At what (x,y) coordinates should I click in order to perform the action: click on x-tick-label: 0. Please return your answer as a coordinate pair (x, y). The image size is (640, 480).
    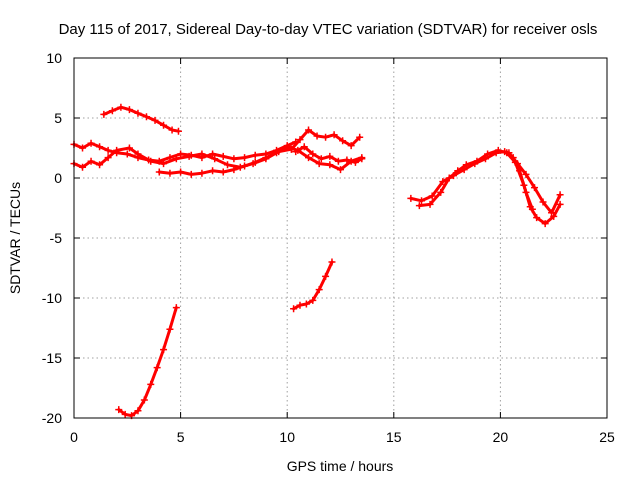
    Looking at the image, I should click on (74, 437).